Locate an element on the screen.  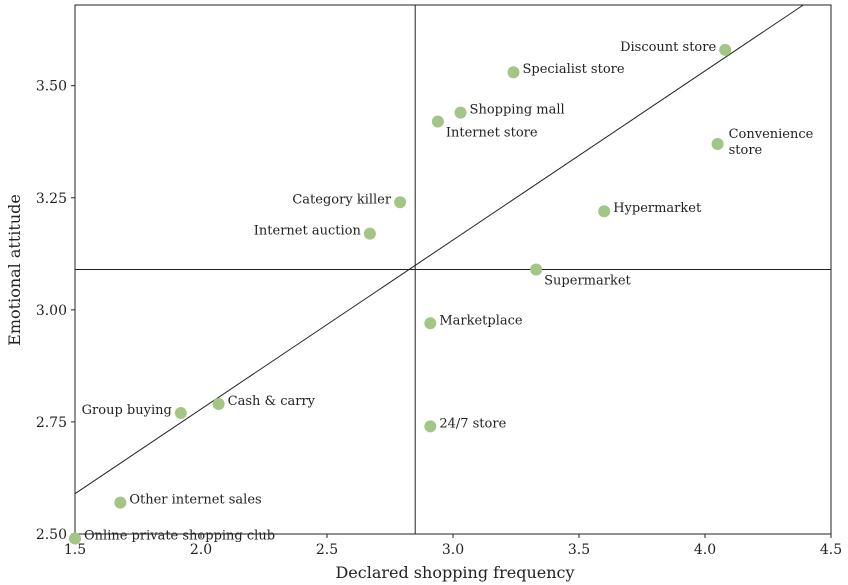
y-tick-label: 3.25 is located at coordinates (51, 199).